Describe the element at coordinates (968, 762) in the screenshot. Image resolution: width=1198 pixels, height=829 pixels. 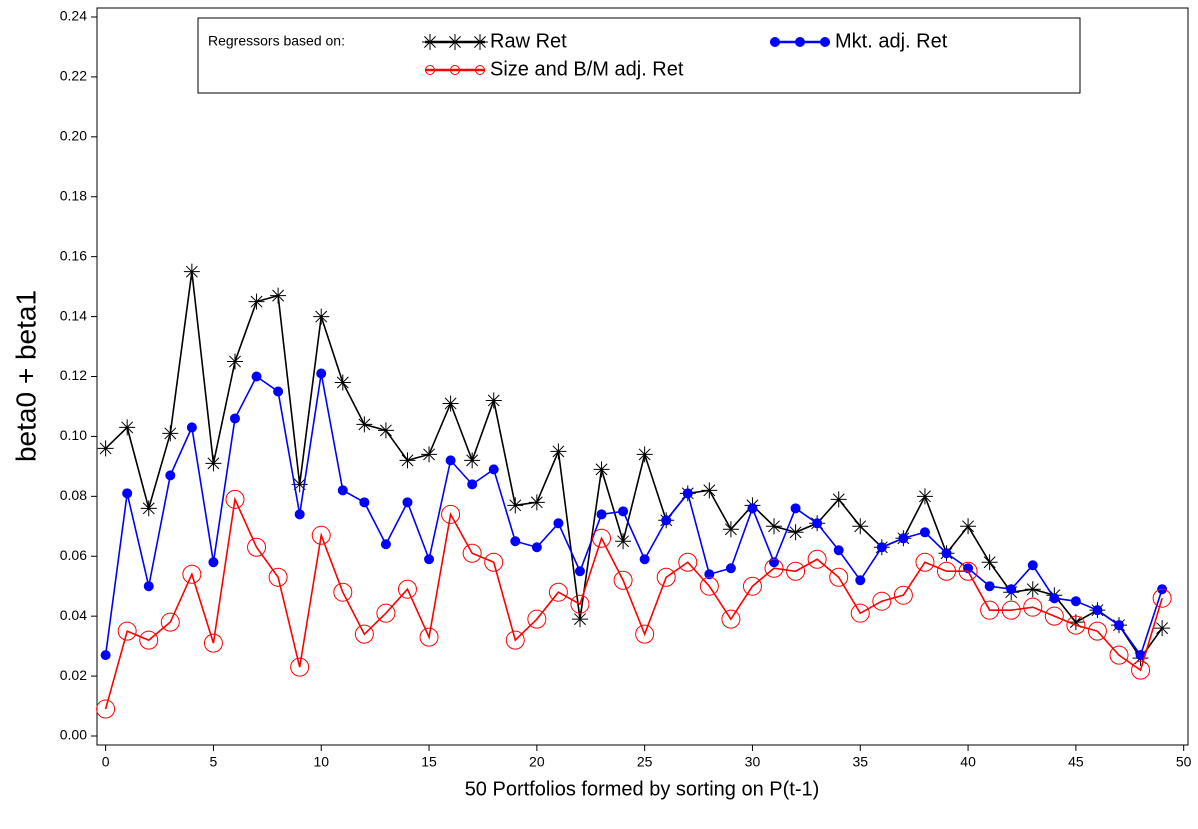
I see `x-tick-label: 40` at that location.